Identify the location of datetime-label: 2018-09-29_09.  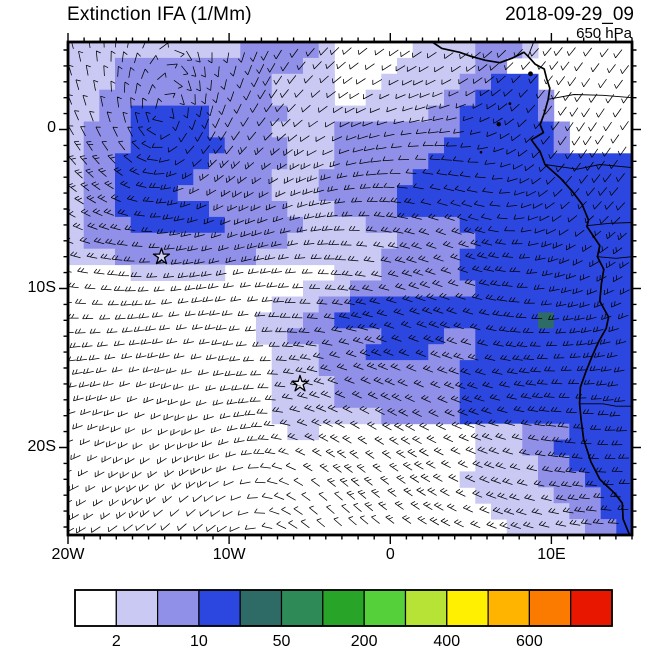
(569, 14).